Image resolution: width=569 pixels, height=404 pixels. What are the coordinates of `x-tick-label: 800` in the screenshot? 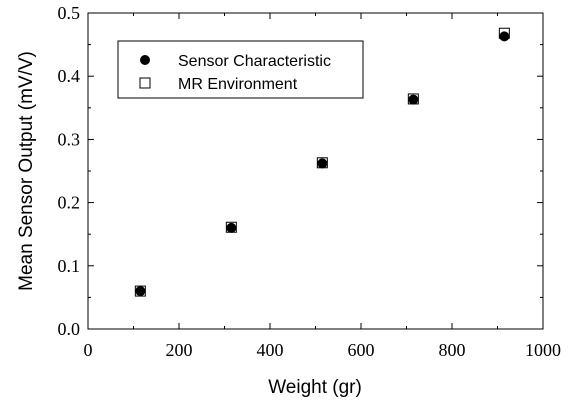 It's located at (452, 350).